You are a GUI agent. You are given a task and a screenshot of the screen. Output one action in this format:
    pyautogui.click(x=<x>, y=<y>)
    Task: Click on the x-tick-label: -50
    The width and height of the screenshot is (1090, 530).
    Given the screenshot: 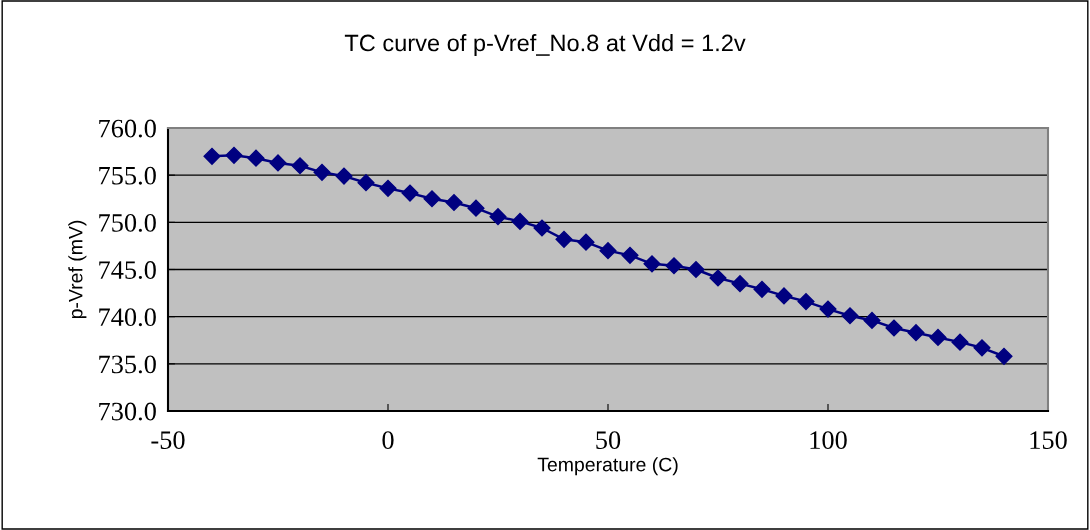 What is the action you would take?
    pyautogui.click(x=168, y=440)
    